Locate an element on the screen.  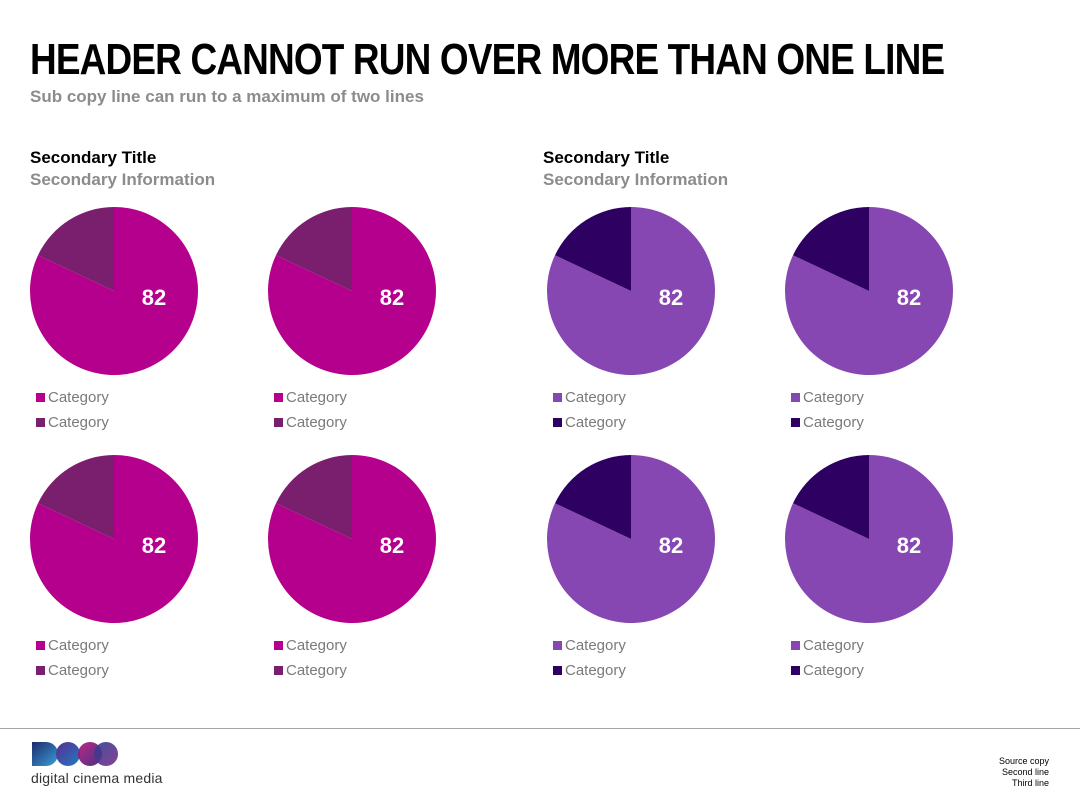
source-line: Source copy is located at coordinates (1023, 761).